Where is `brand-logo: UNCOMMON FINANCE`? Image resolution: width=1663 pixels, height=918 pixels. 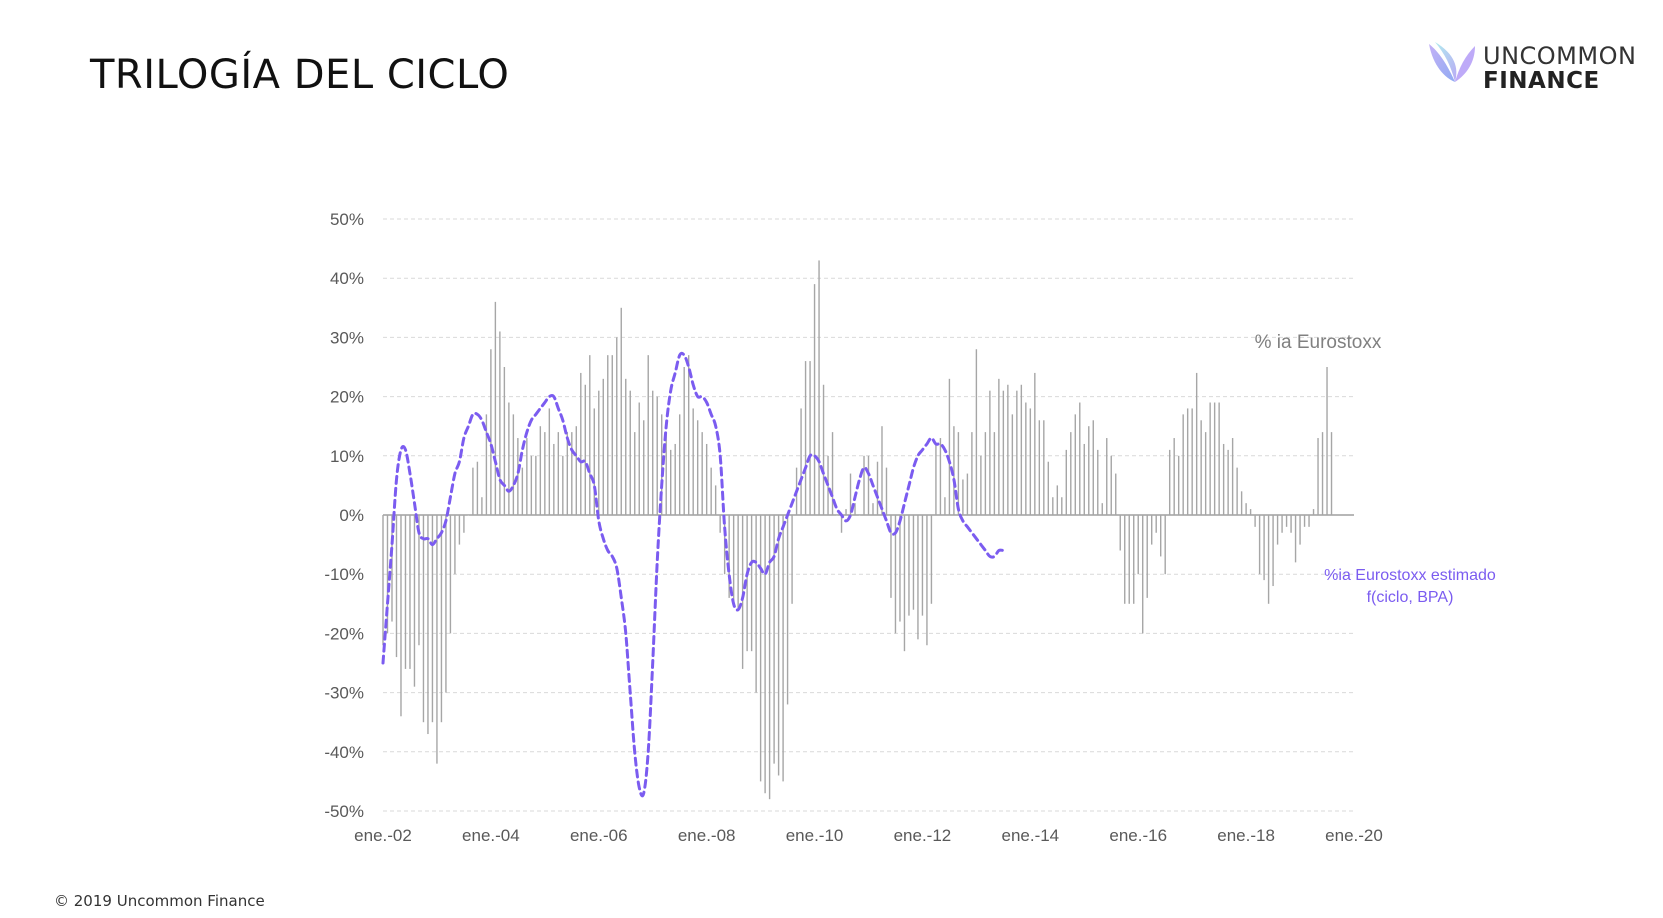
brand-logo: UNCOMMON FINANCE is located at coordinates (1540, 68).